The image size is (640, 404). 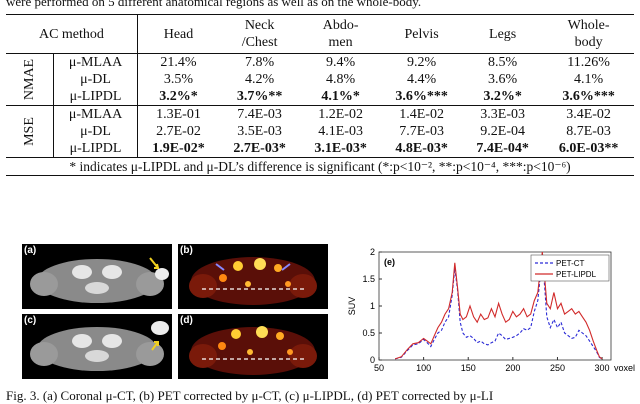 What do you see at coordinates (259, 96) in the screenshot?
I see `value-cell: 3.7%**` at bounding box center [259, 96].